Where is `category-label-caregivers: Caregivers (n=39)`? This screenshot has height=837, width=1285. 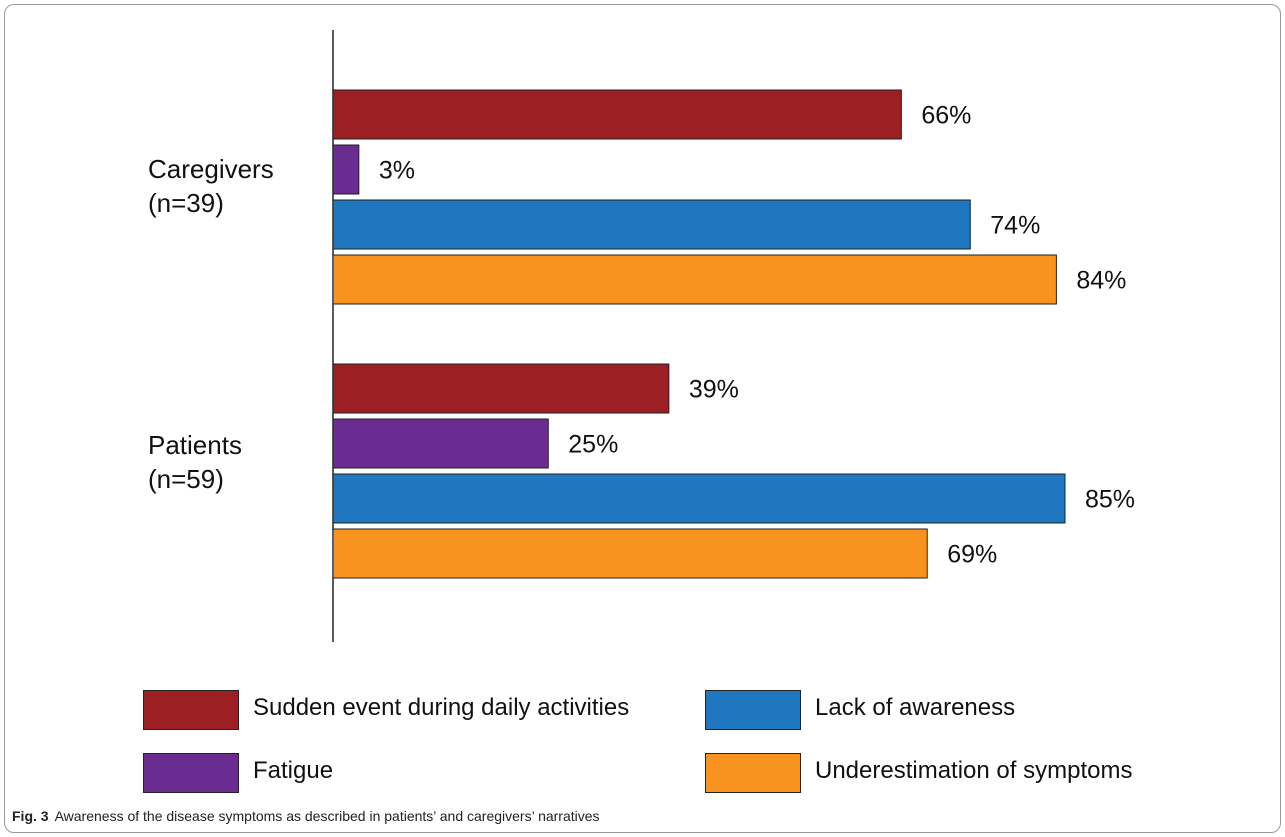
category-label-caregivers: Caregivers (n=39) is located at coordinates (211, 186).